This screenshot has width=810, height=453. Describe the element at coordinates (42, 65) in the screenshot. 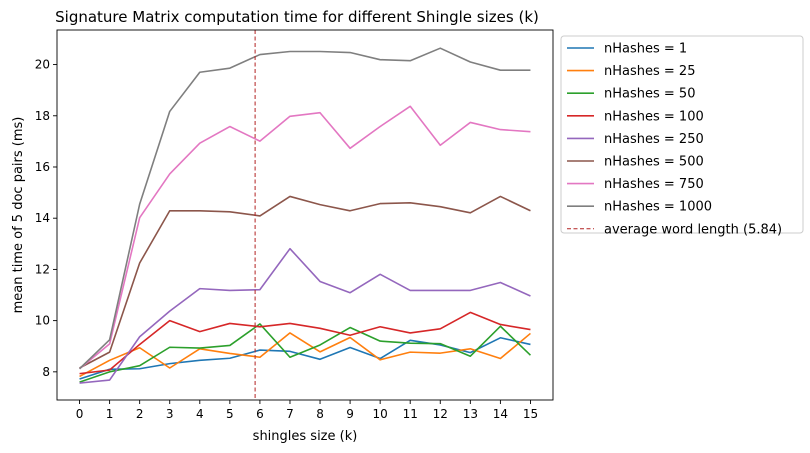

I see `y-tick-label-6: 20` at that location.